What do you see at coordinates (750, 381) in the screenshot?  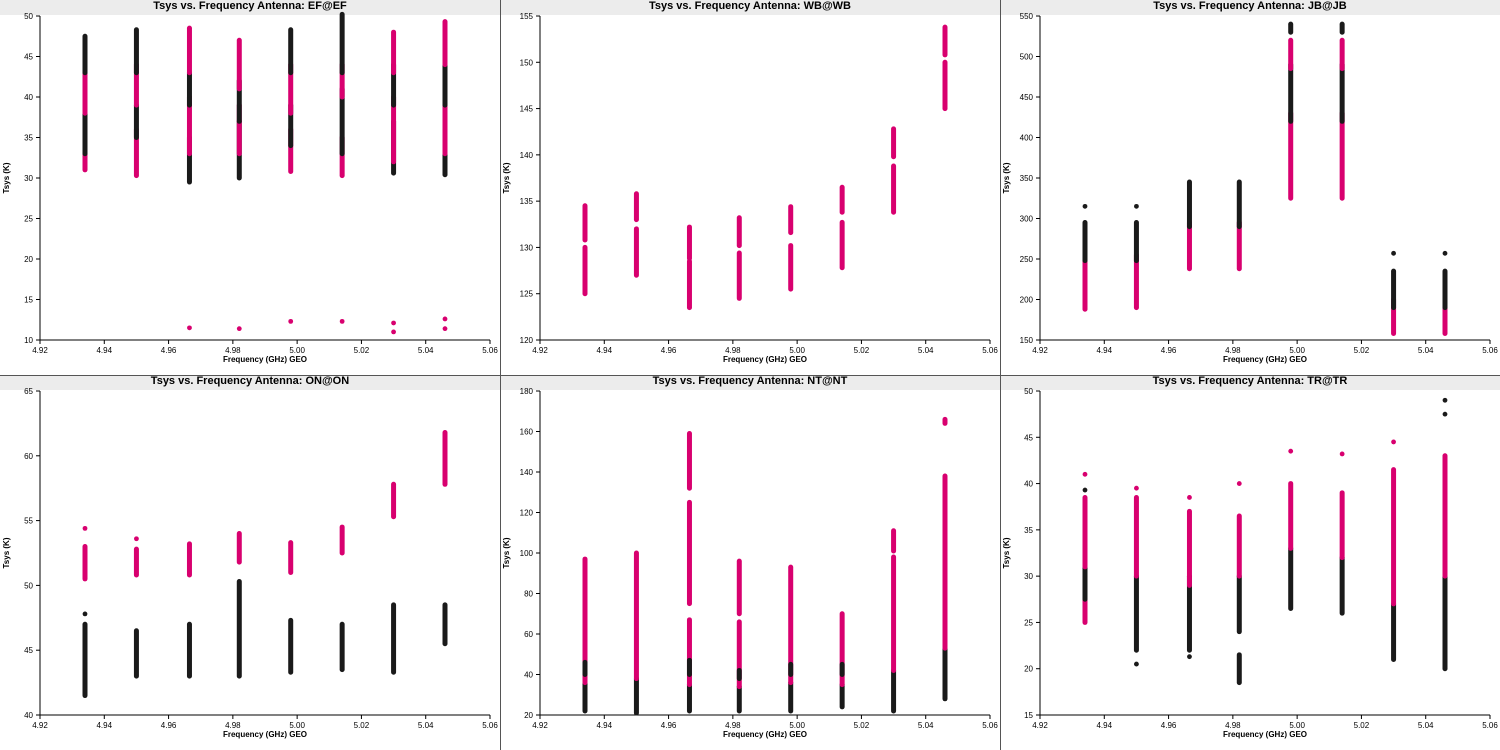 I see `chart-title: Tsys vs. Frequency Antenna: NT@NT` at bounding box center [750, 381].